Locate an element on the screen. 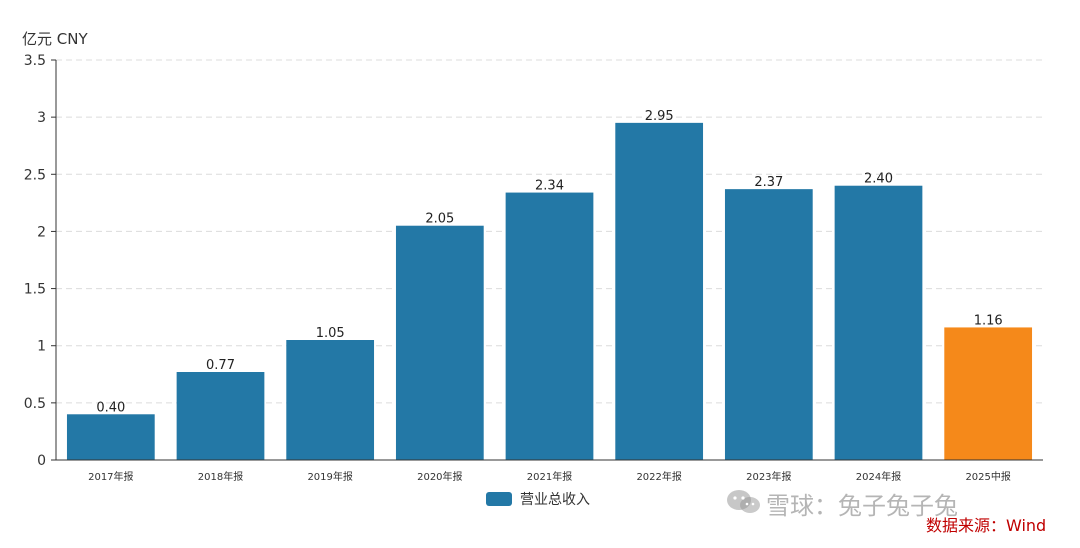  x-tick-label: 2022年报 is located at coordinates (658, 476).